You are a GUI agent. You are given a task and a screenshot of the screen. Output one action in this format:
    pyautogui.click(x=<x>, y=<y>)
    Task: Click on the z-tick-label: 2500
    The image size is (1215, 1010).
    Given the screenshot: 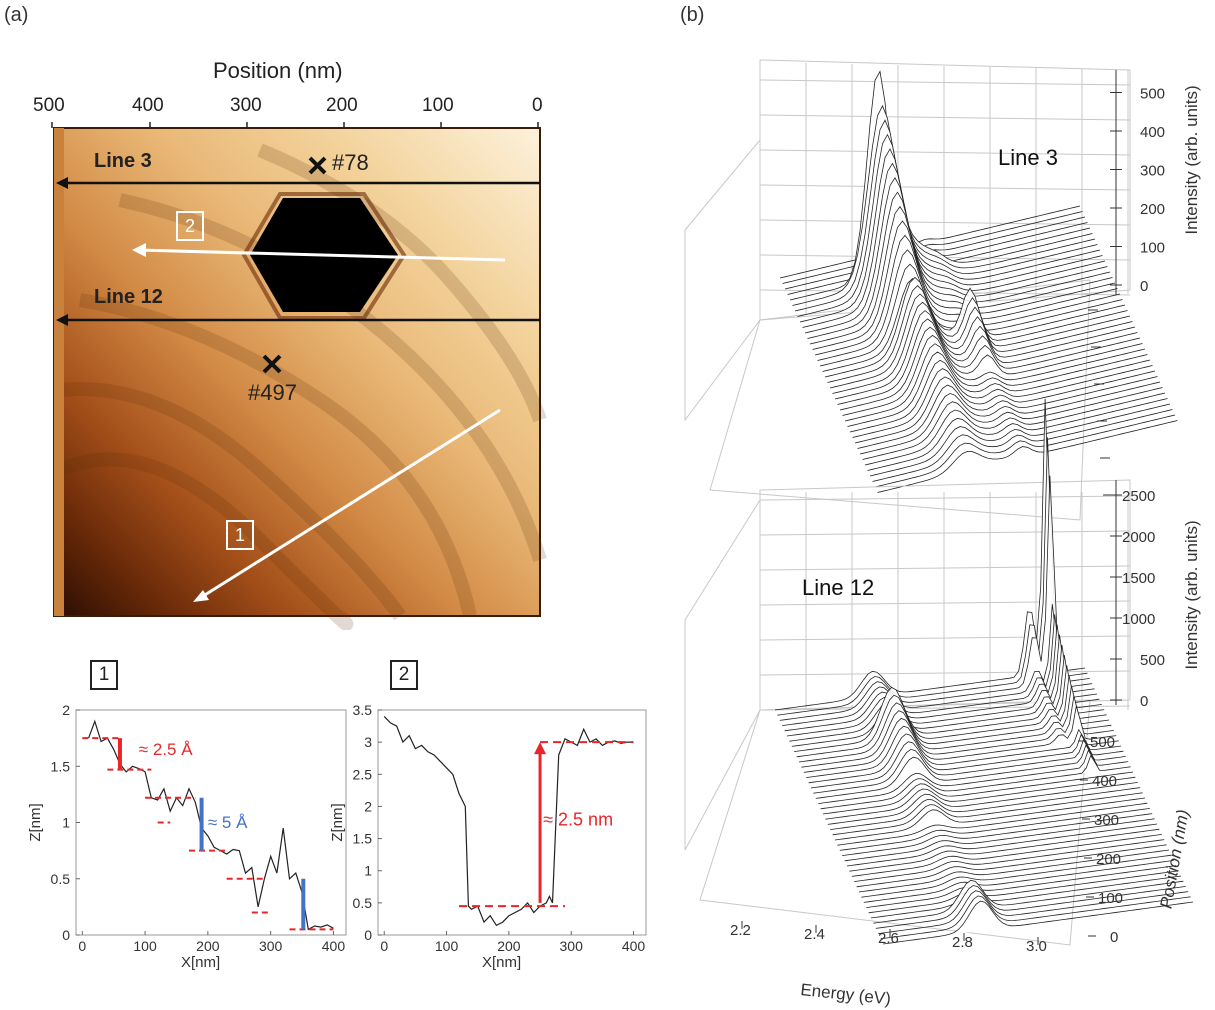 What is the action you would take?
    pyautogui.click(x=1138, y=496)
    